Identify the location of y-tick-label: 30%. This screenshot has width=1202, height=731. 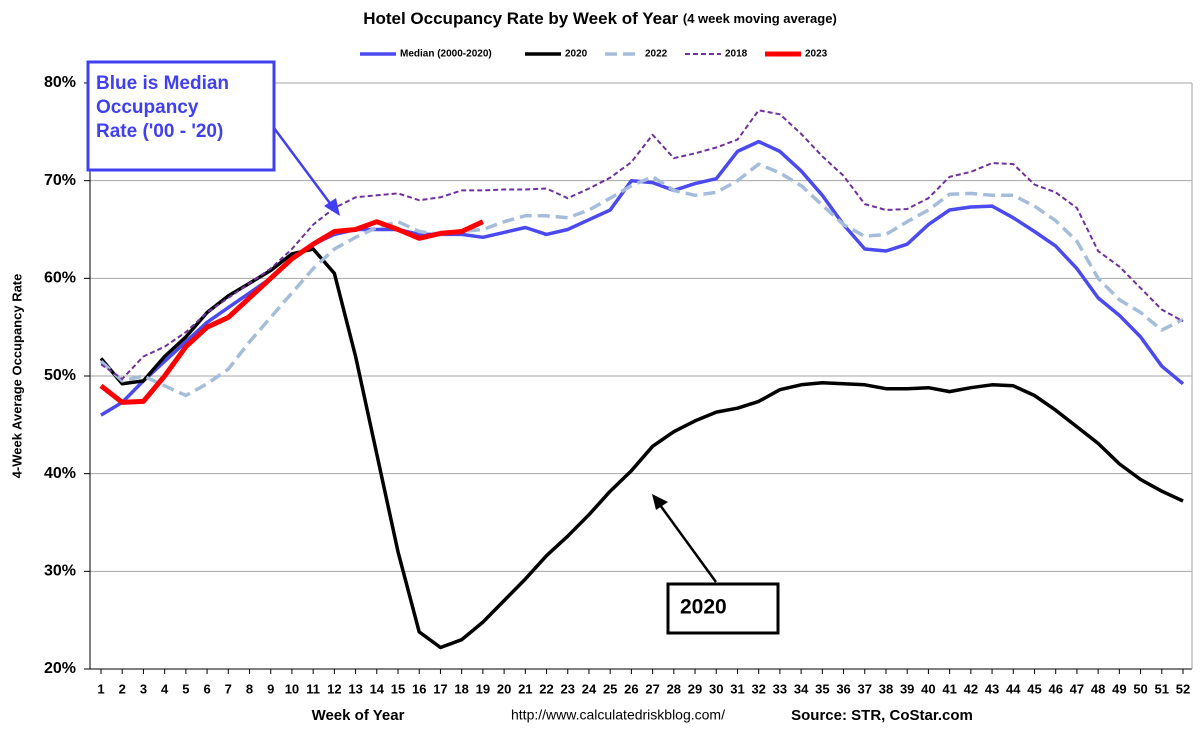
(60, 571).